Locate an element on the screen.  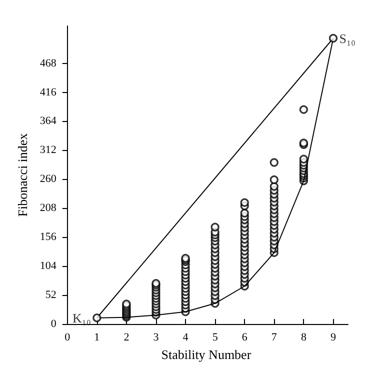
y-tick-label: 468 is located at coordinates (48, 63).